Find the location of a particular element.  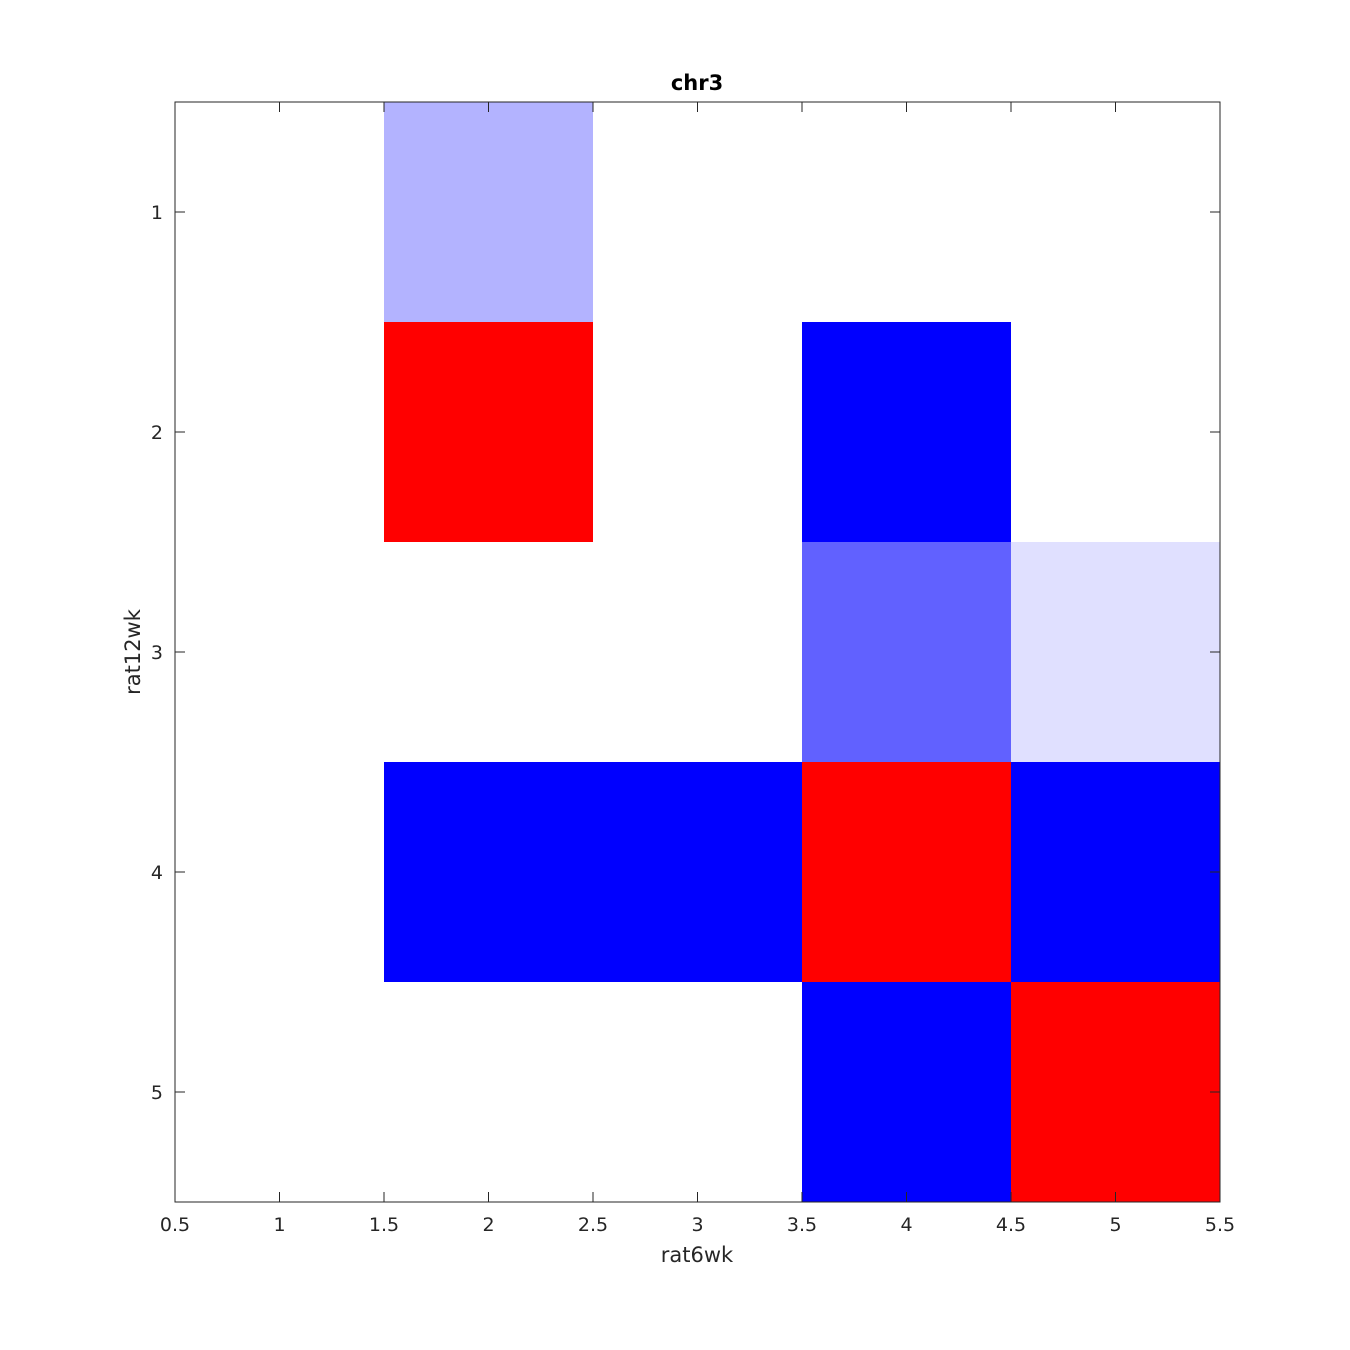

y-tick-label-5: 5 is located at coordinates (157, 1093).